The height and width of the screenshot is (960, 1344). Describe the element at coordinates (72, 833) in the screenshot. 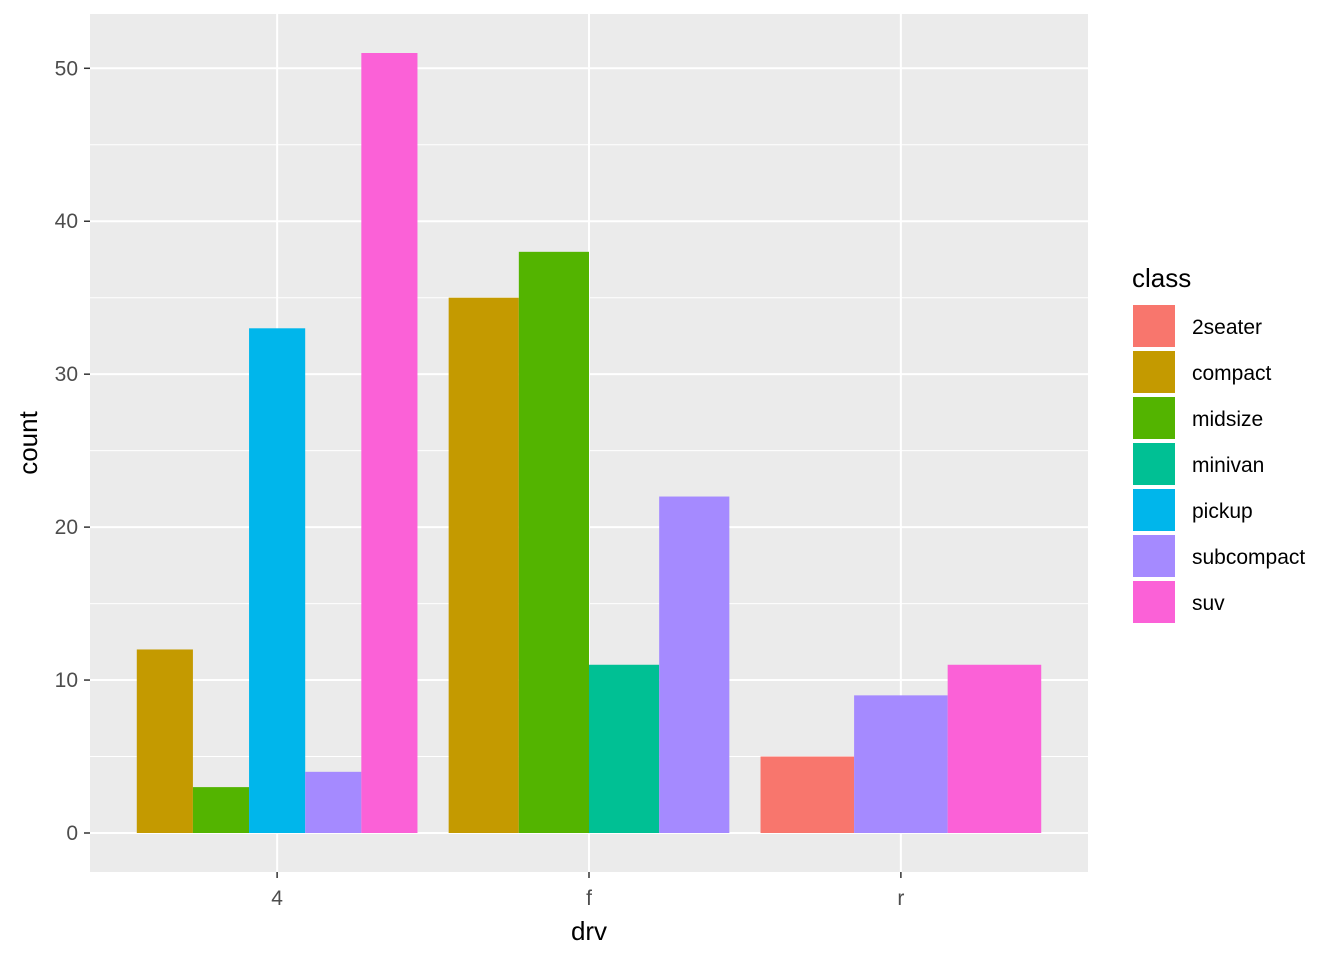

I see `y-tick-label: 0` at that location.